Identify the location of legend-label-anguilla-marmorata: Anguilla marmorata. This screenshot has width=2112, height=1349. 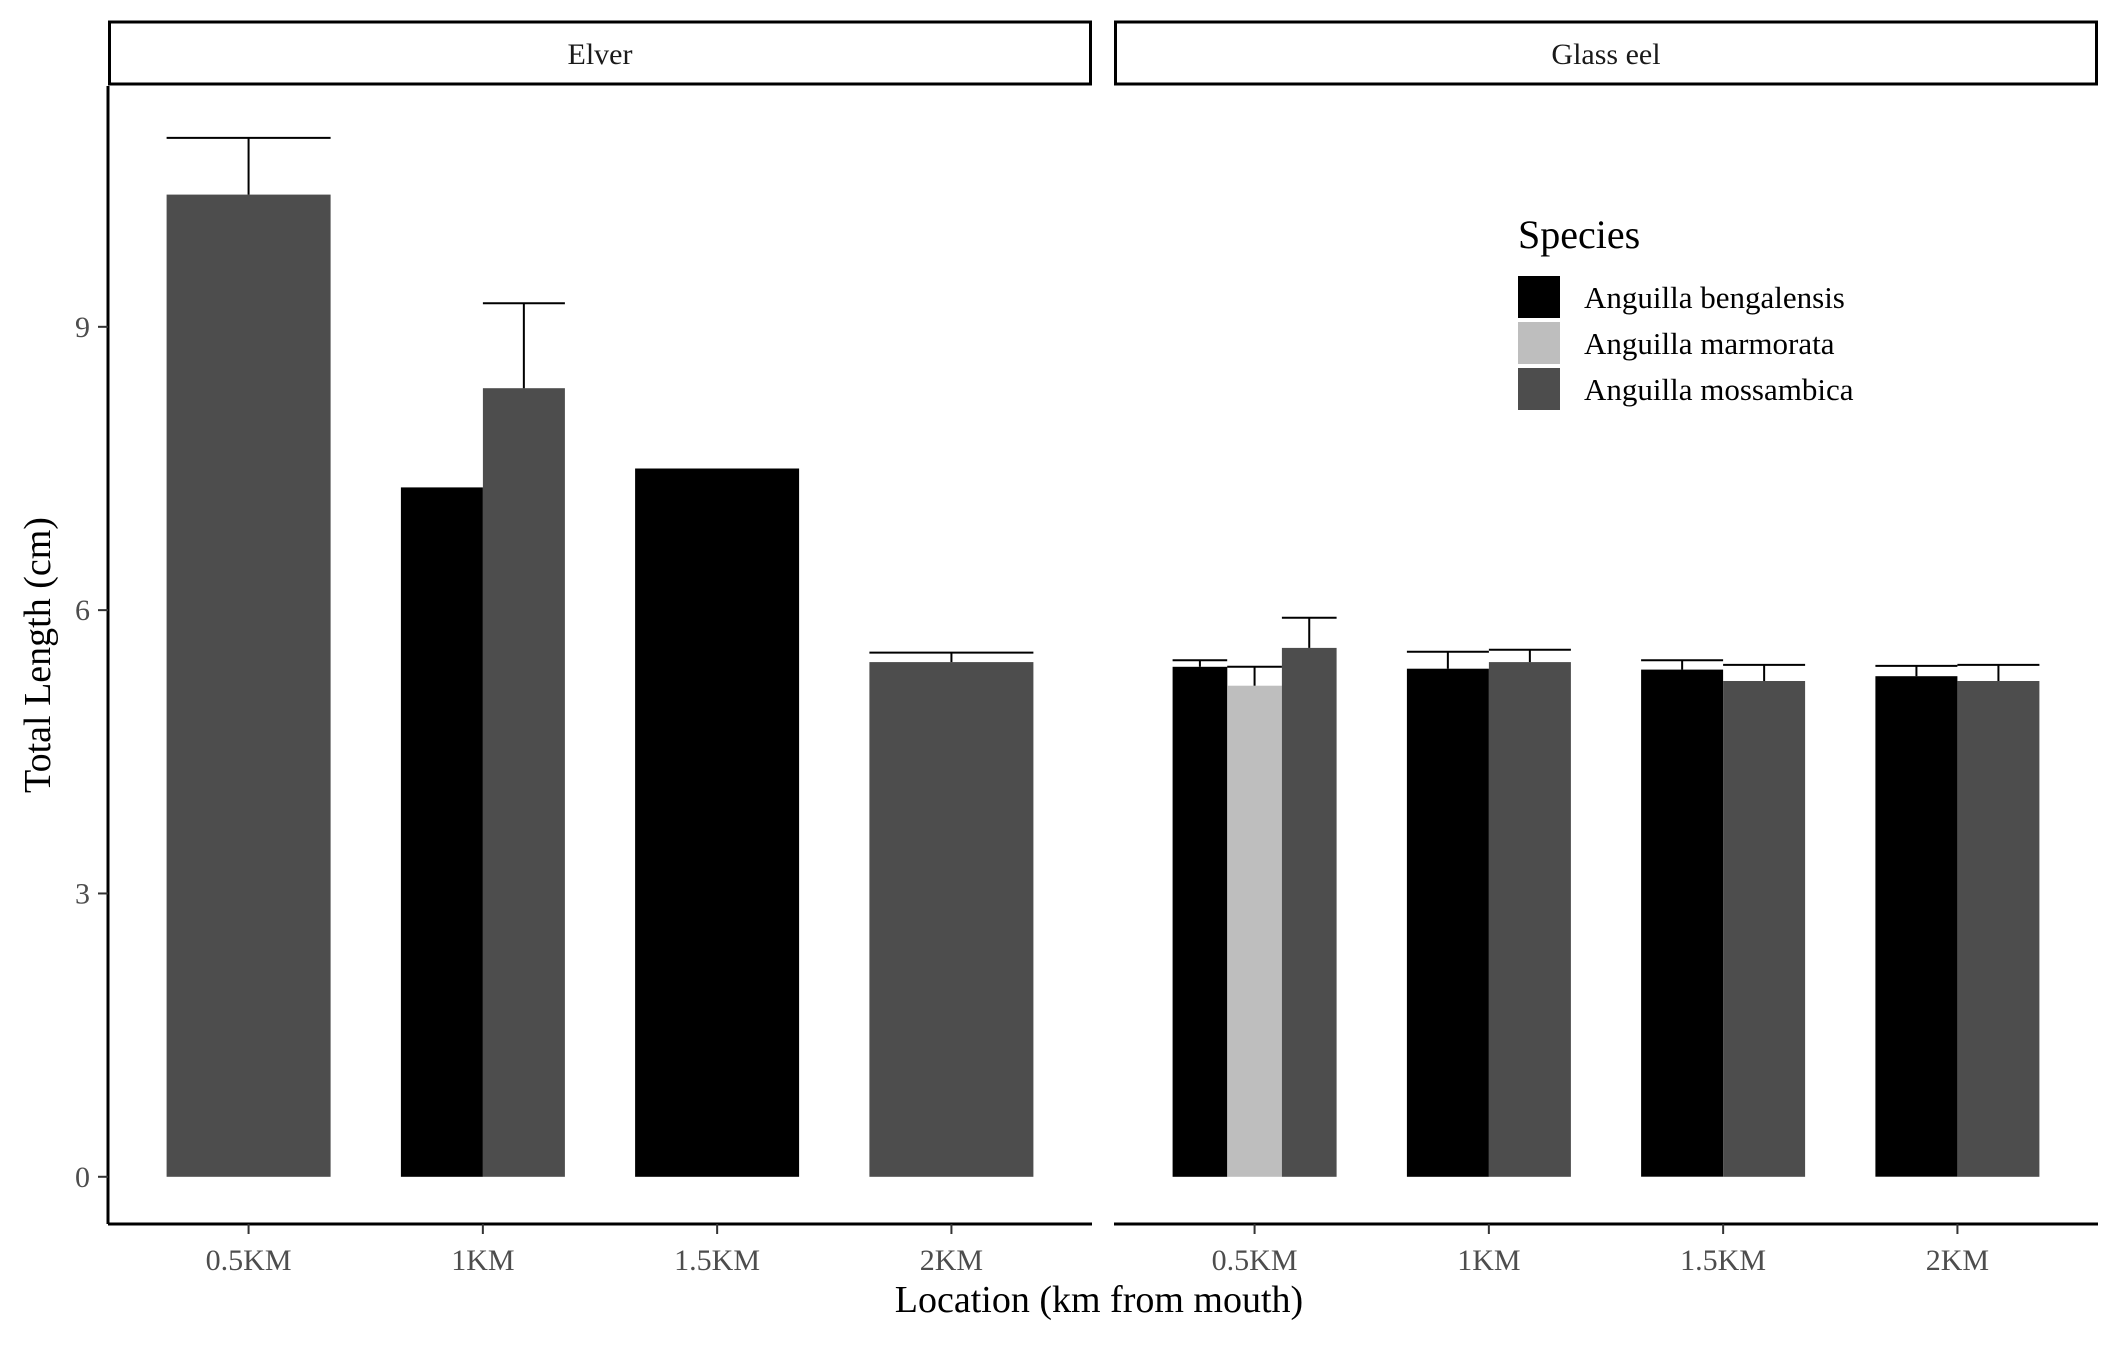
(1709, 343).